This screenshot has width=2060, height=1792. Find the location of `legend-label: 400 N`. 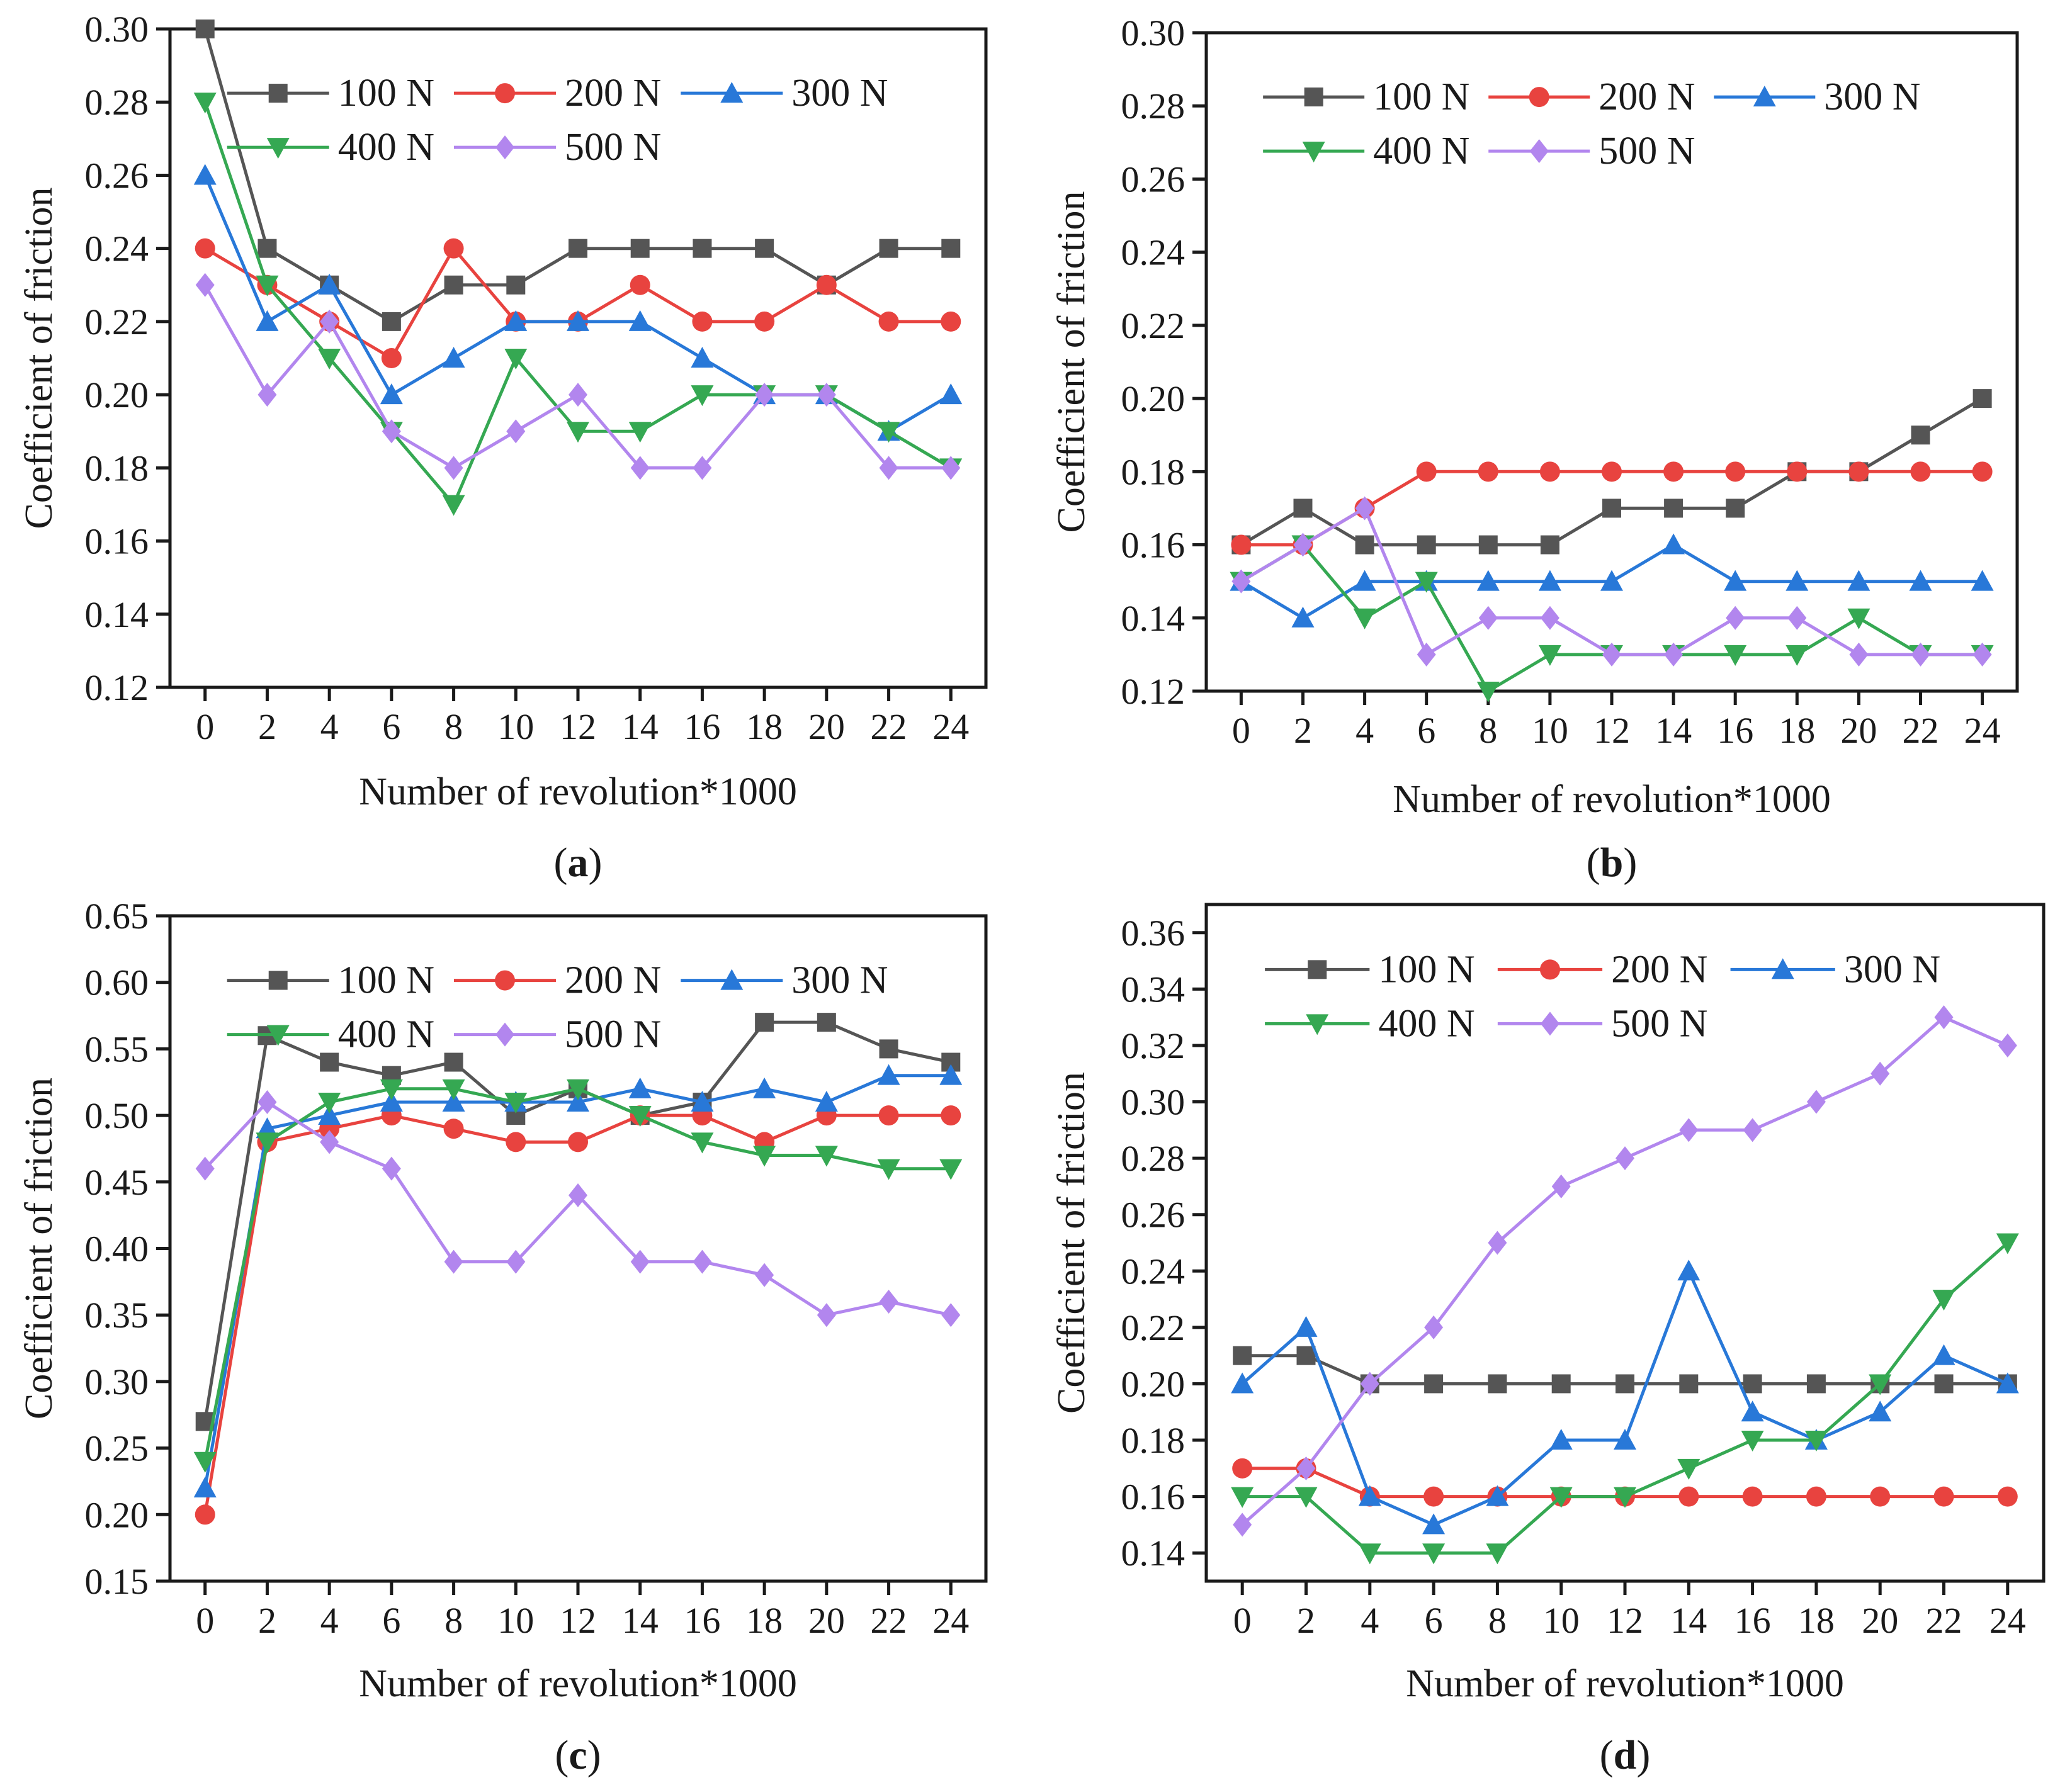

legend-label: 400 N is located at coordinates (386, 147).